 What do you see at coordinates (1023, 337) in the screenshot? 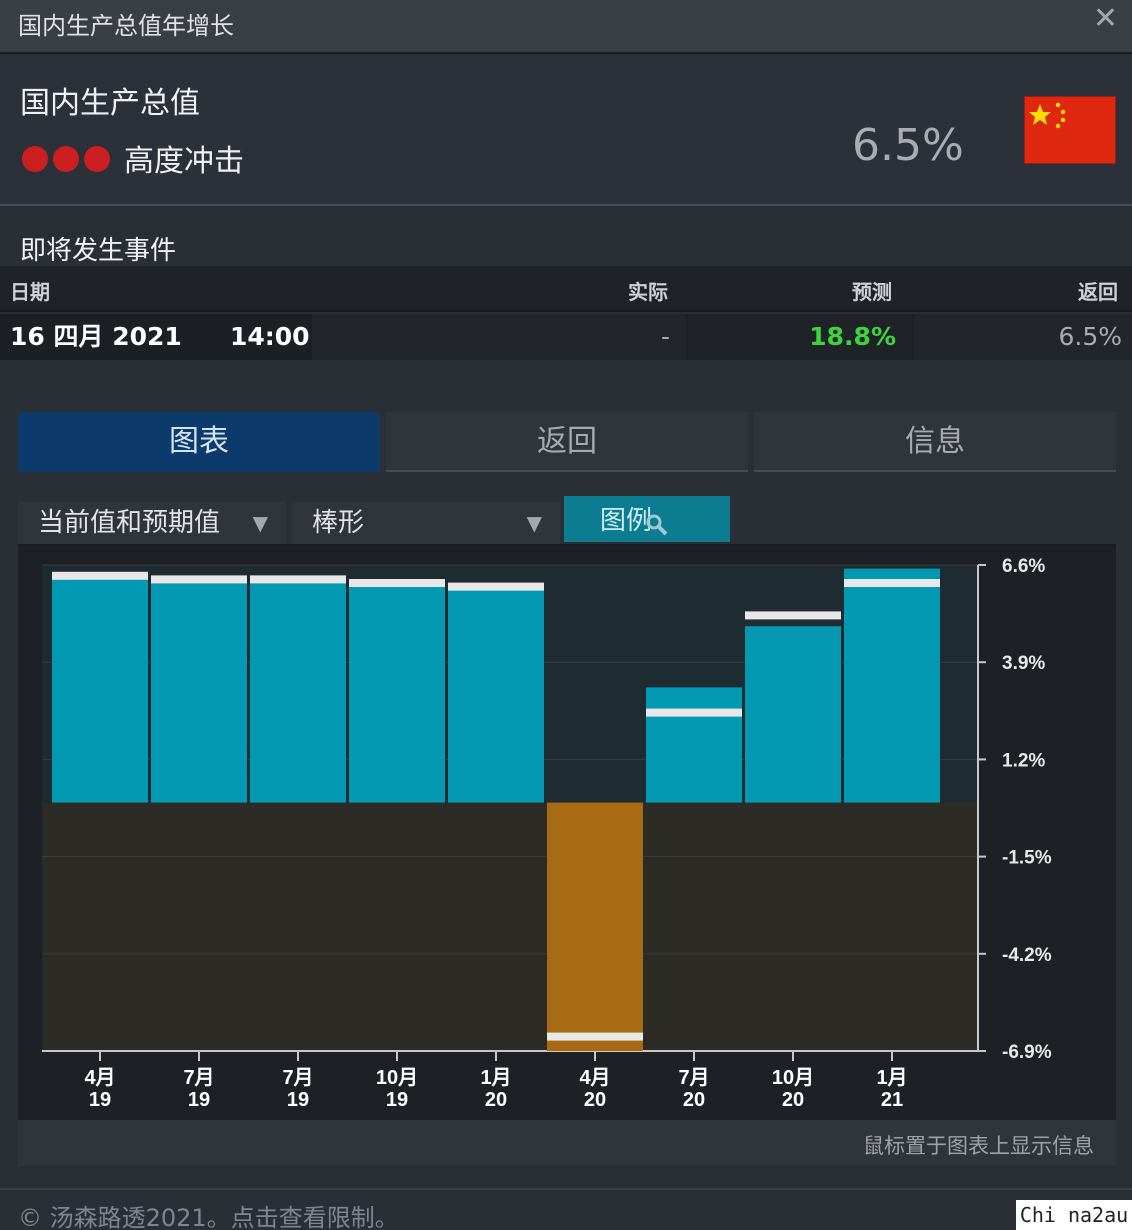
I see `event-previous: 6.5%` at bounding box center [1023, 337].